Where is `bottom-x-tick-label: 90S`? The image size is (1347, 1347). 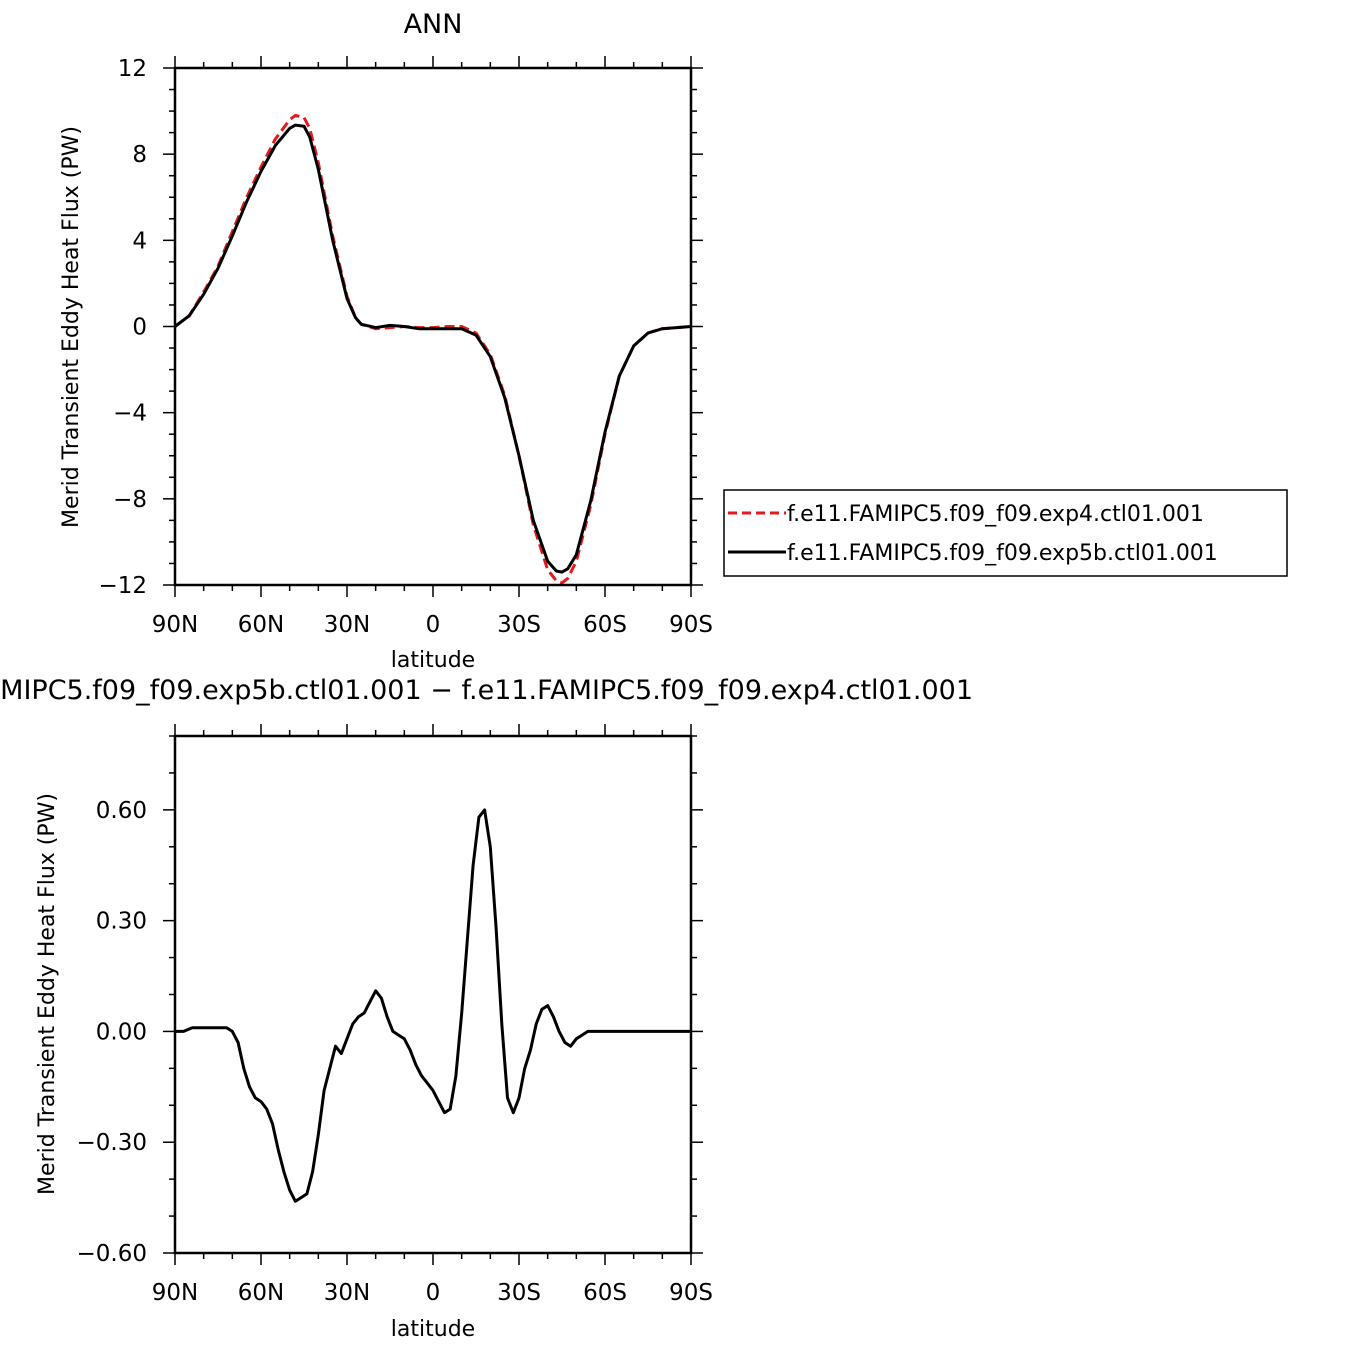 bottom-x-tick-label: 90S is located at coordinates (691, 1293).